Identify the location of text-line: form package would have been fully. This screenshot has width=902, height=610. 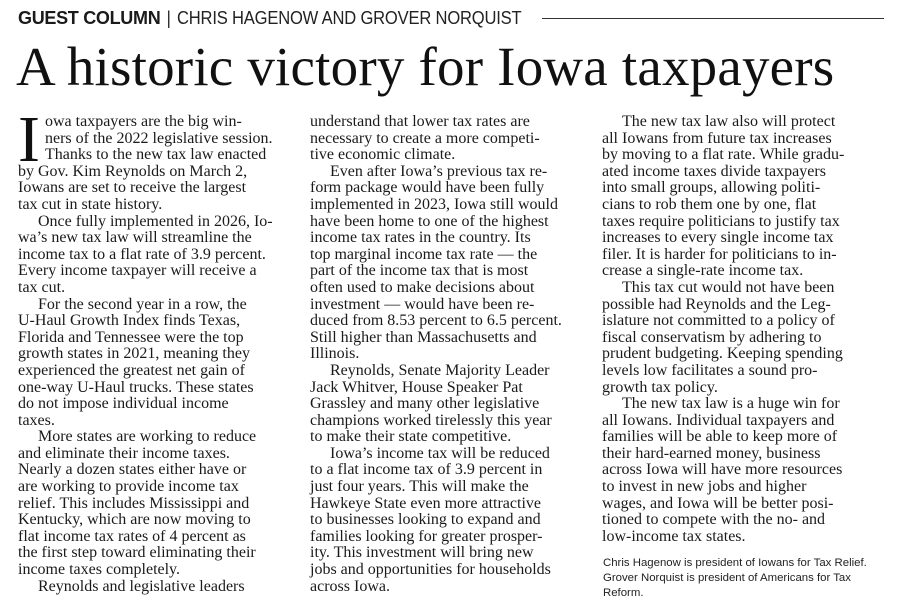
(427, 188).